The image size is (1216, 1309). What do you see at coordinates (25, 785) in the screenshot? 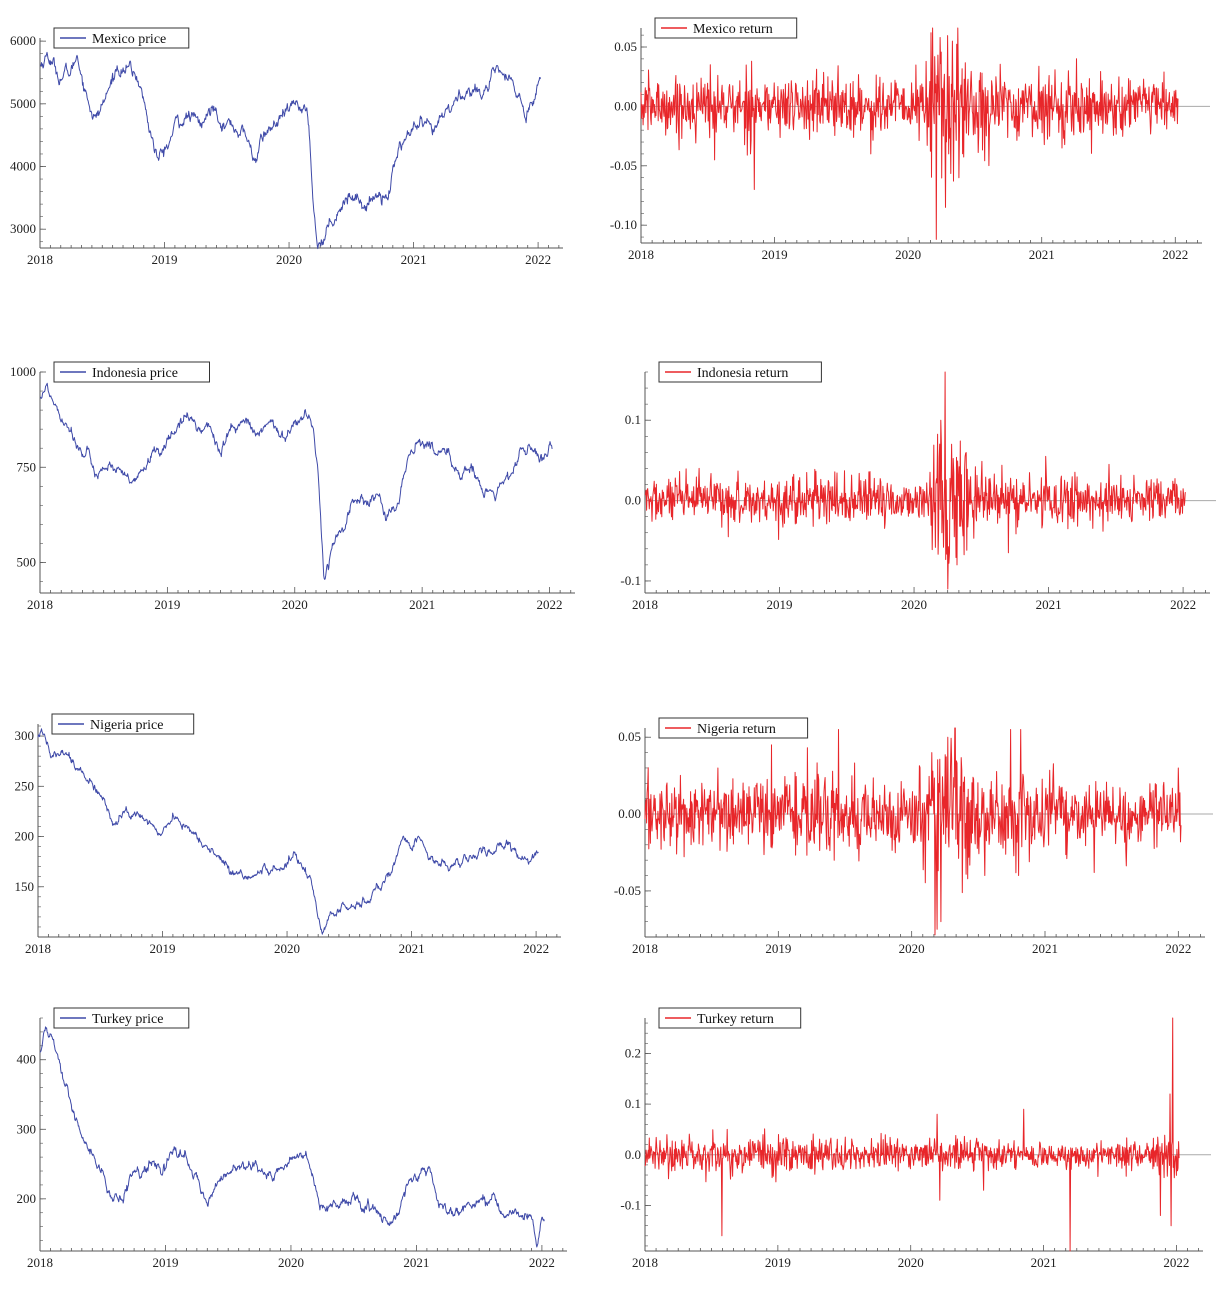
I see `y-tick-label: 250` at bounding box center [25, 785].